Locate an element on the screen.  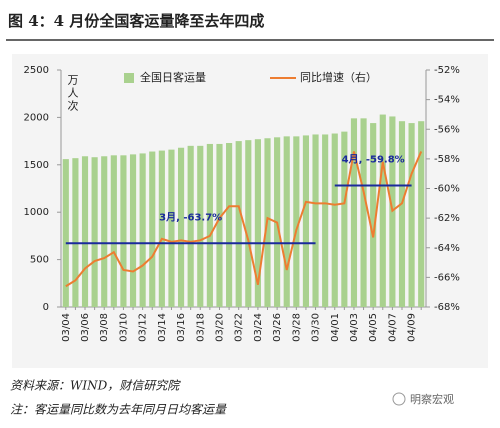
watermark-icon is located at coordinates (399, 399).